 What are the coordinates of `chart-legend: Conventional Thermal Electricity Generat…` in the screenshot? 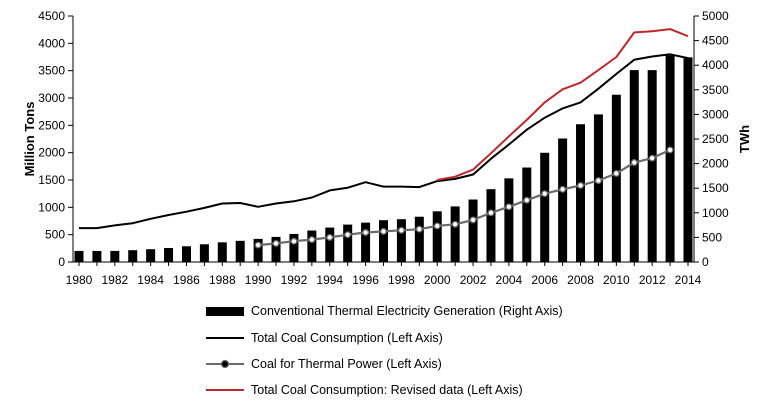 It's located at (384, 350).